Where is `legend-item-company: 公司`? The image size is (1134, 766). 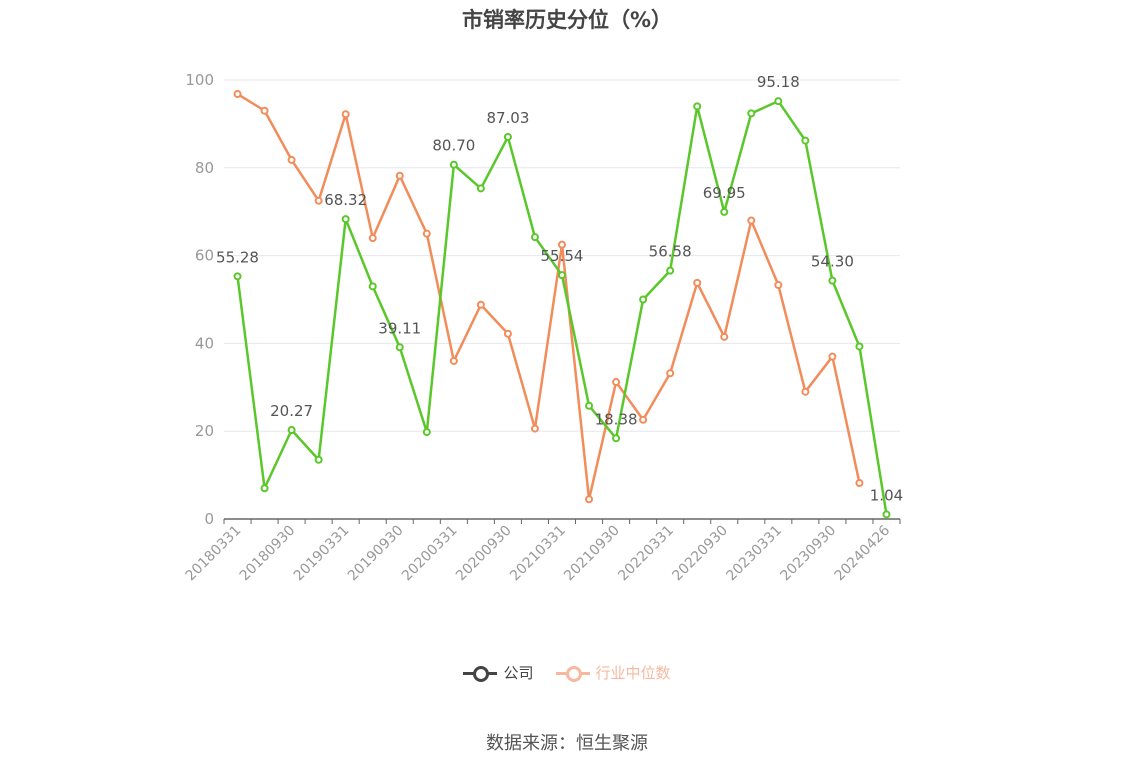 legend-item-company: 公司 is located at coordinates (498, 672).